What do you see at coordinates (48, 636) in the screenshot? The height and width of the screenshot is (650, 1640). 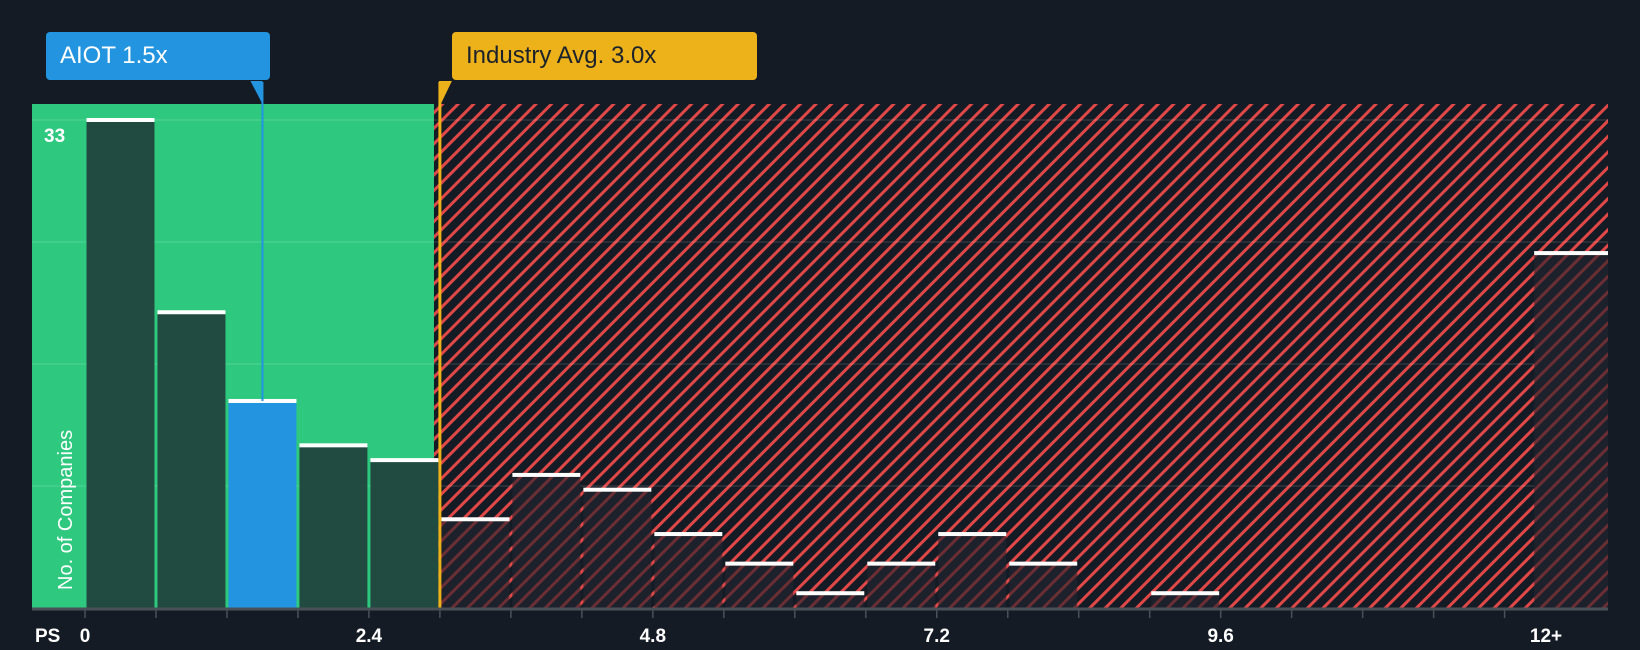 I see `x-axis-label: PS` at bounding box center [48, 636].